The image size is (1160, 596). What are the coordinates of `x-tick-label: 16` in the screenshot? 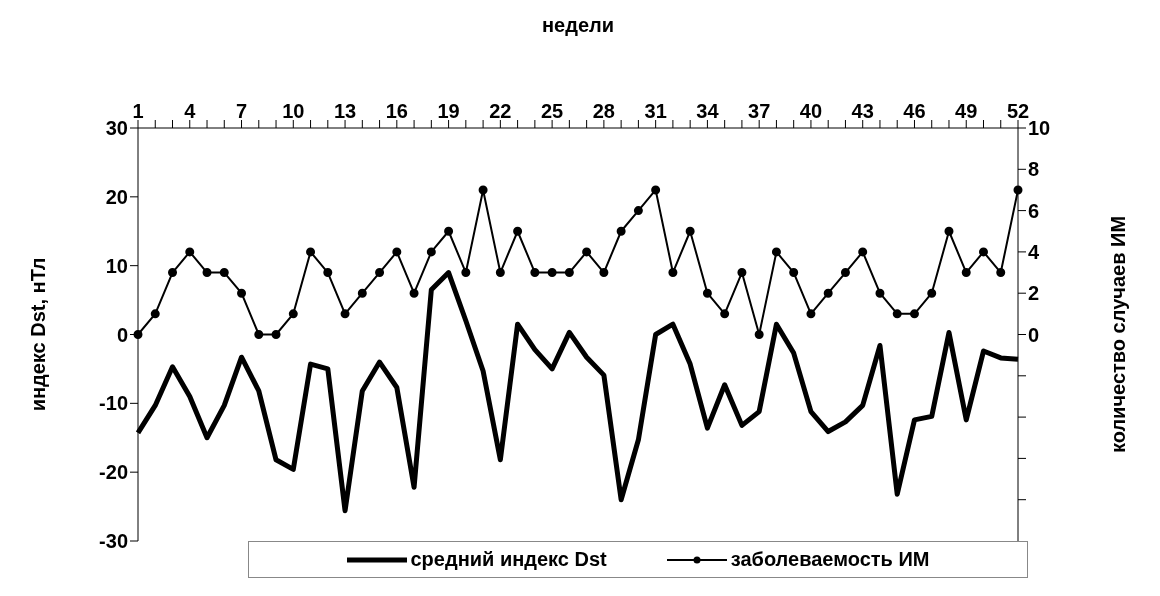 It's located at (396, 111).